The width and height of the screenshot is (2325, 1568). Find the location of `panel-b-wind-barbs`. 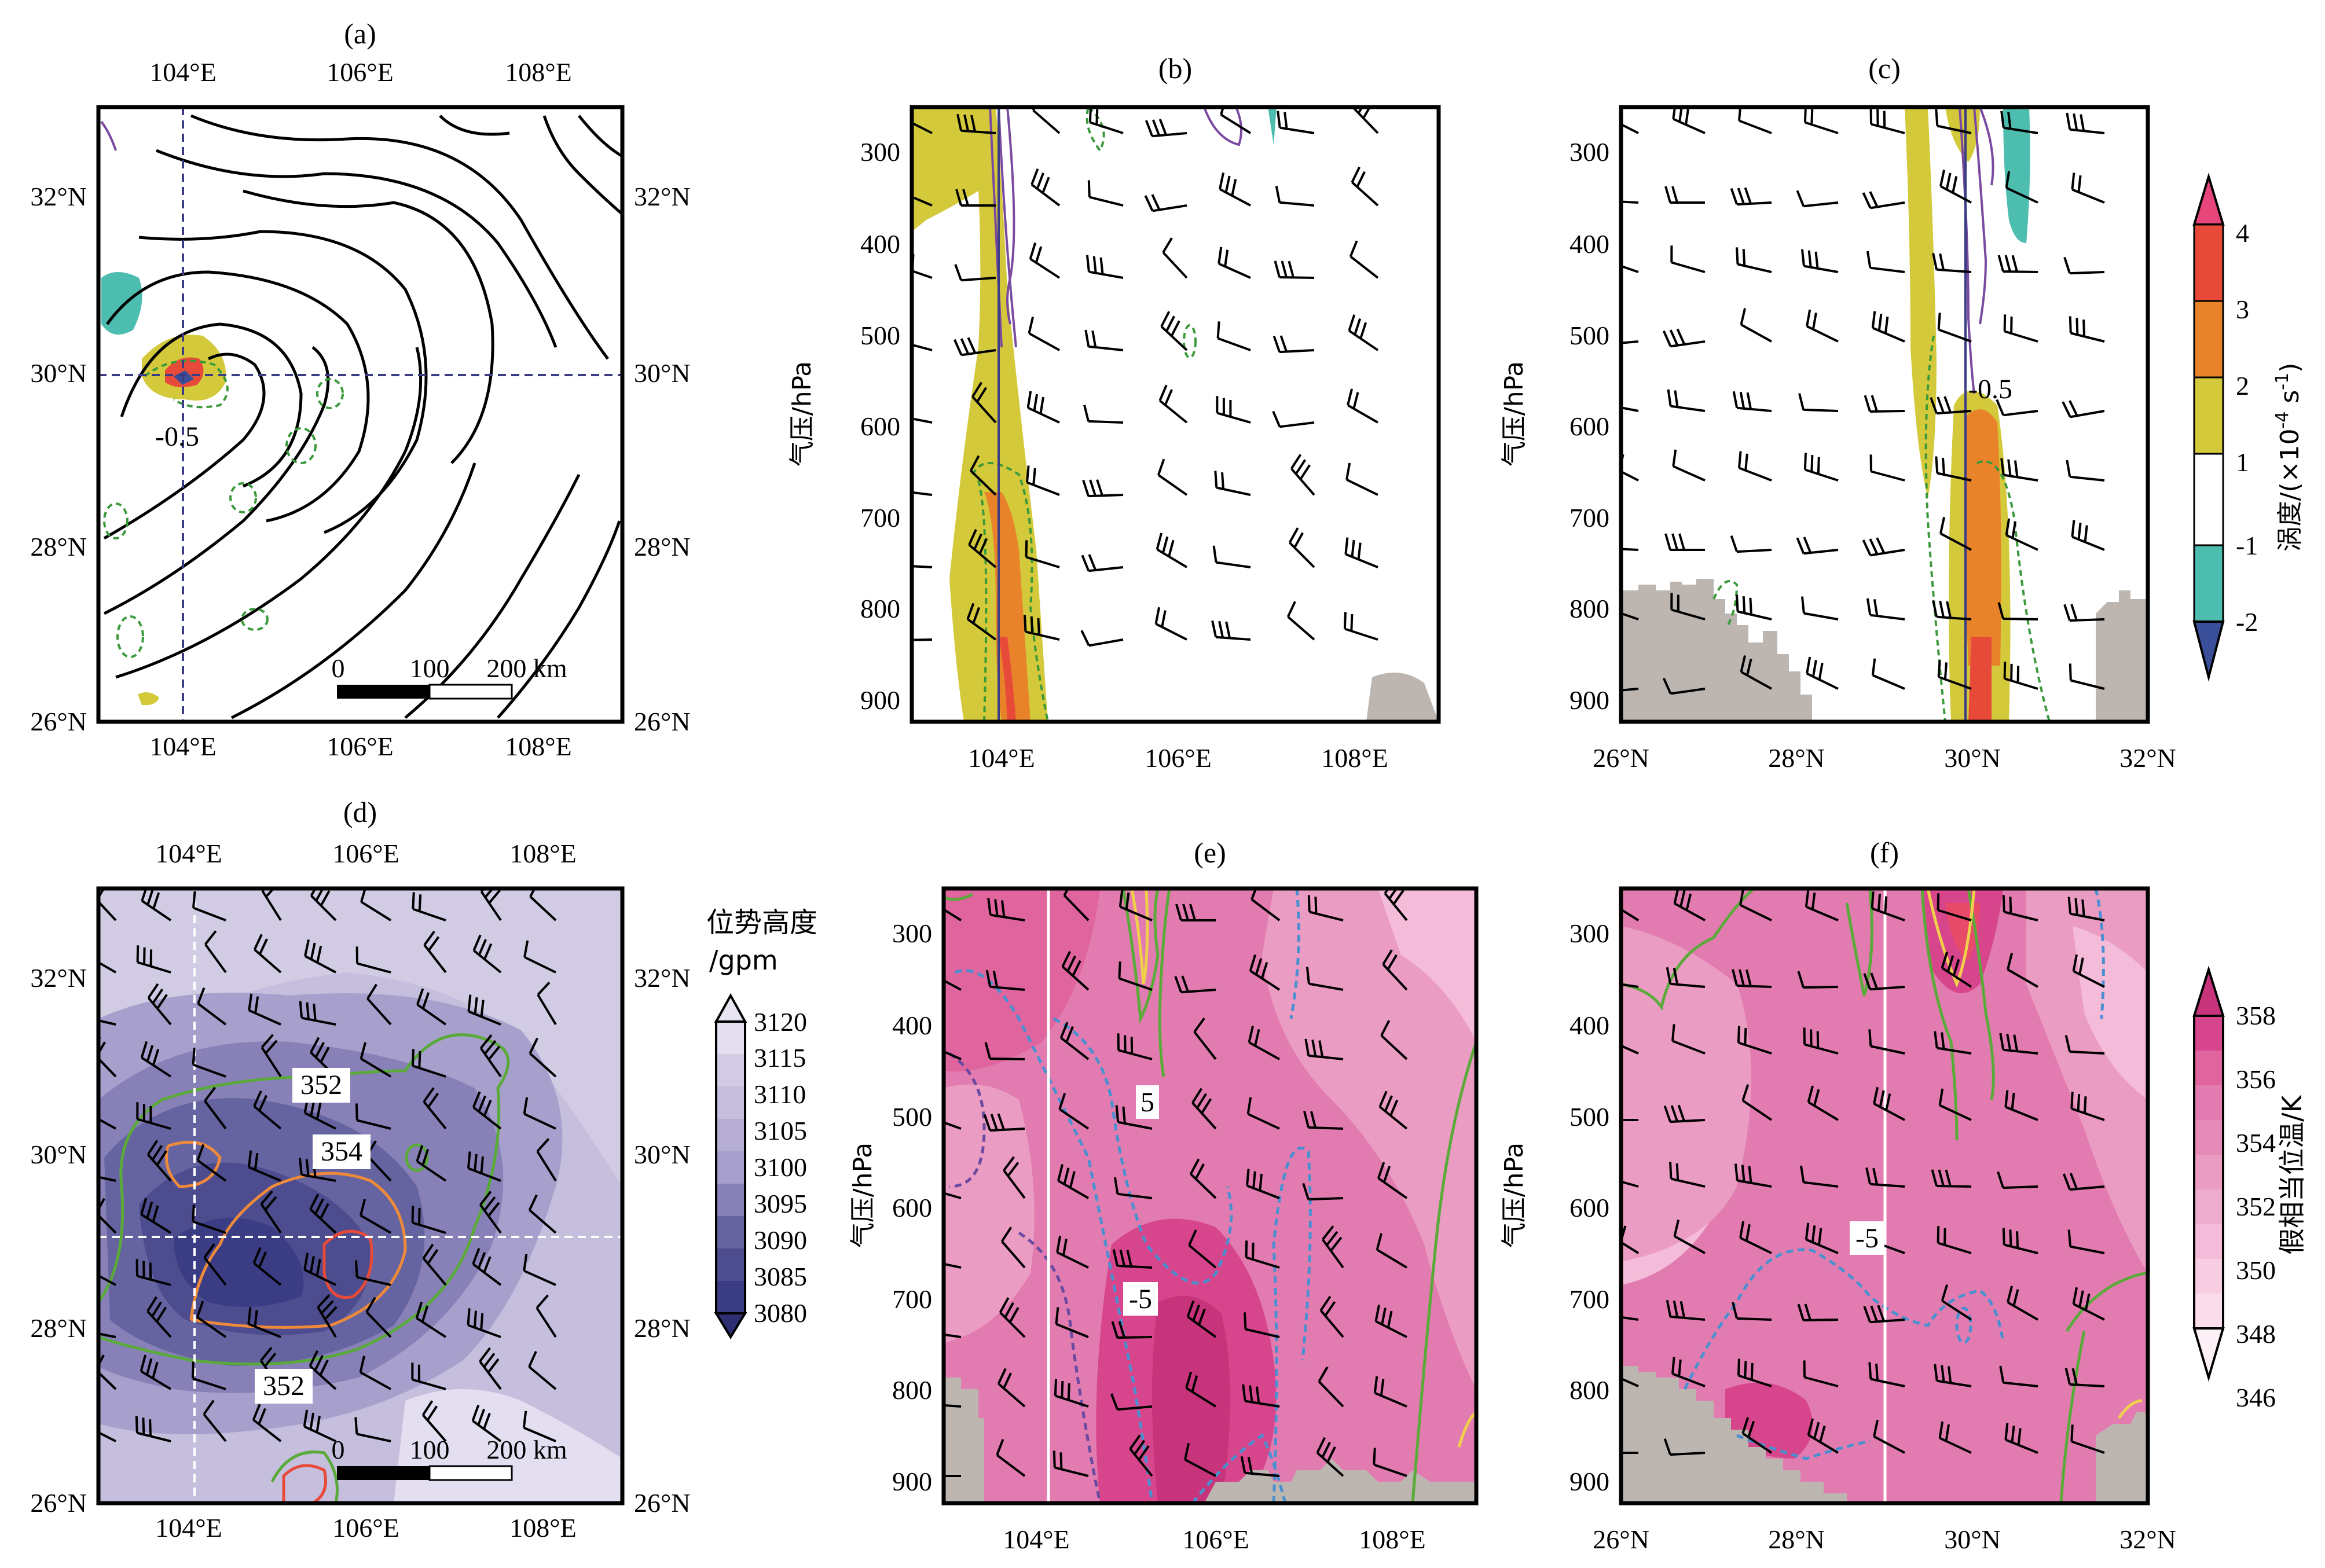

panel-b-wind-barbs is located at coordinates (1145, 377).